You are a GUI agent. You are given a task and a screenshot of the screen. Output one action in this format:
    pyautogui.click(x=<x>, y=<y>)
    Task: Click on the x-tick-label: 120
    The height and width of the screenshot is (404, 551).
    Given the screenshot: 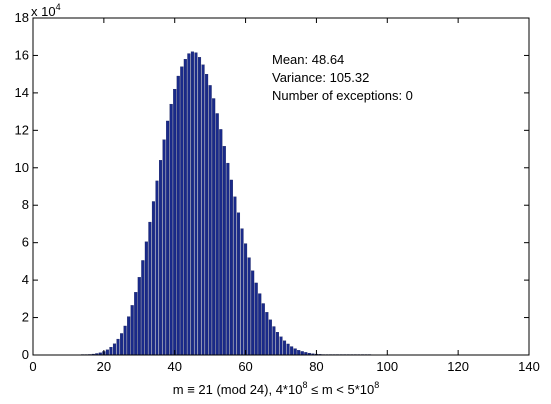 What is the action you would take?
    pyautogui.click(x=458, y=366)
    